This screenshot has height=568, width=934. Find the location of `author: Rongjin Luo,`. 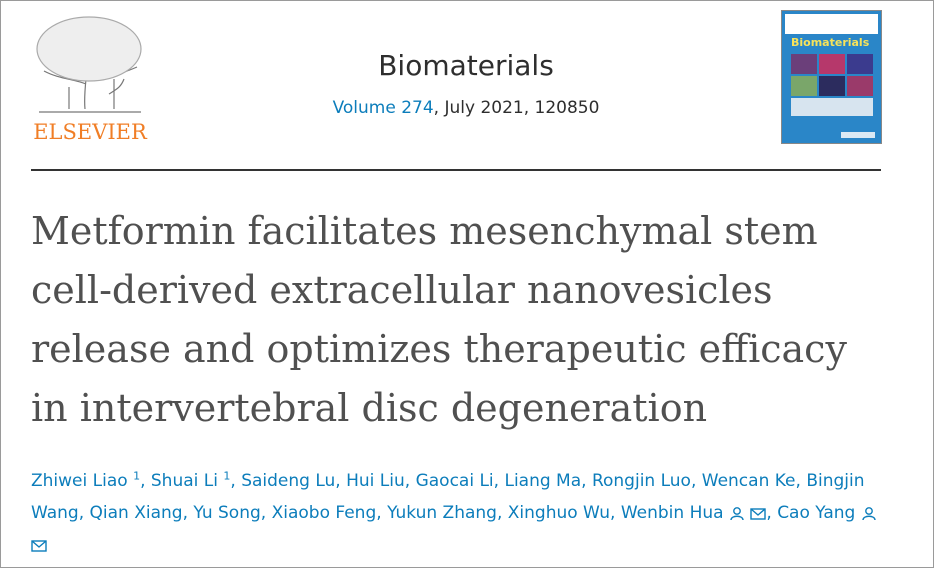

author: Rongjin Luo, is located at coordinates (644, 481).